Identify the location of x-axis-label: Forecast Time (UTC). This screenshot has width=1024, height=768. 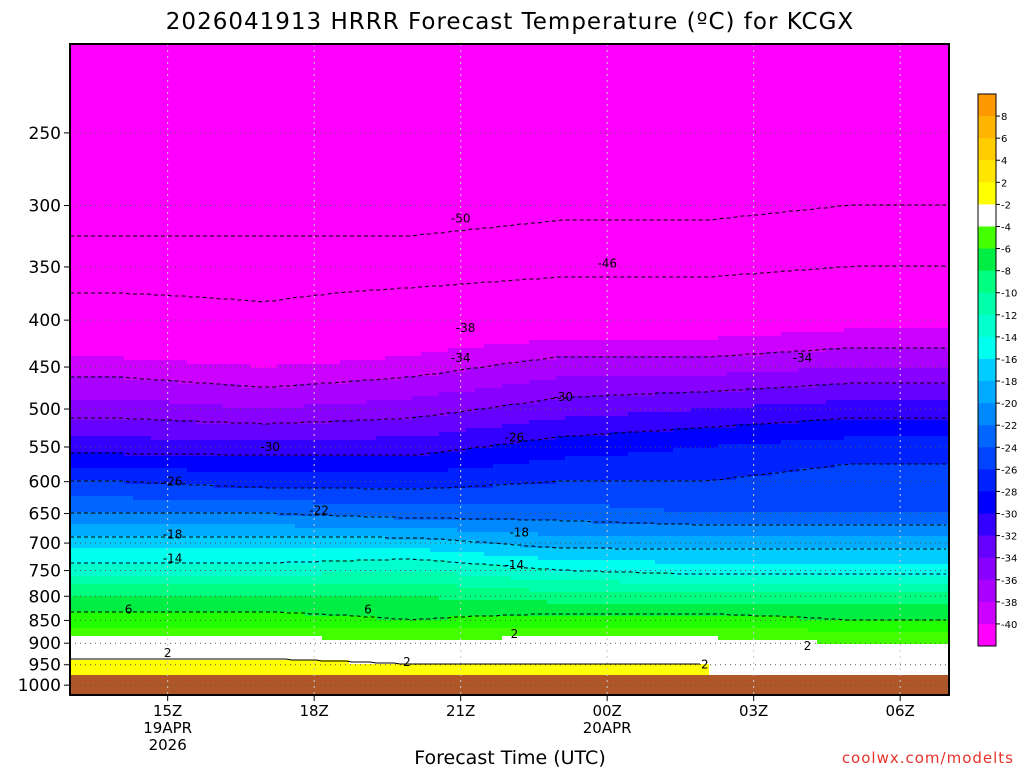
(509, 757).